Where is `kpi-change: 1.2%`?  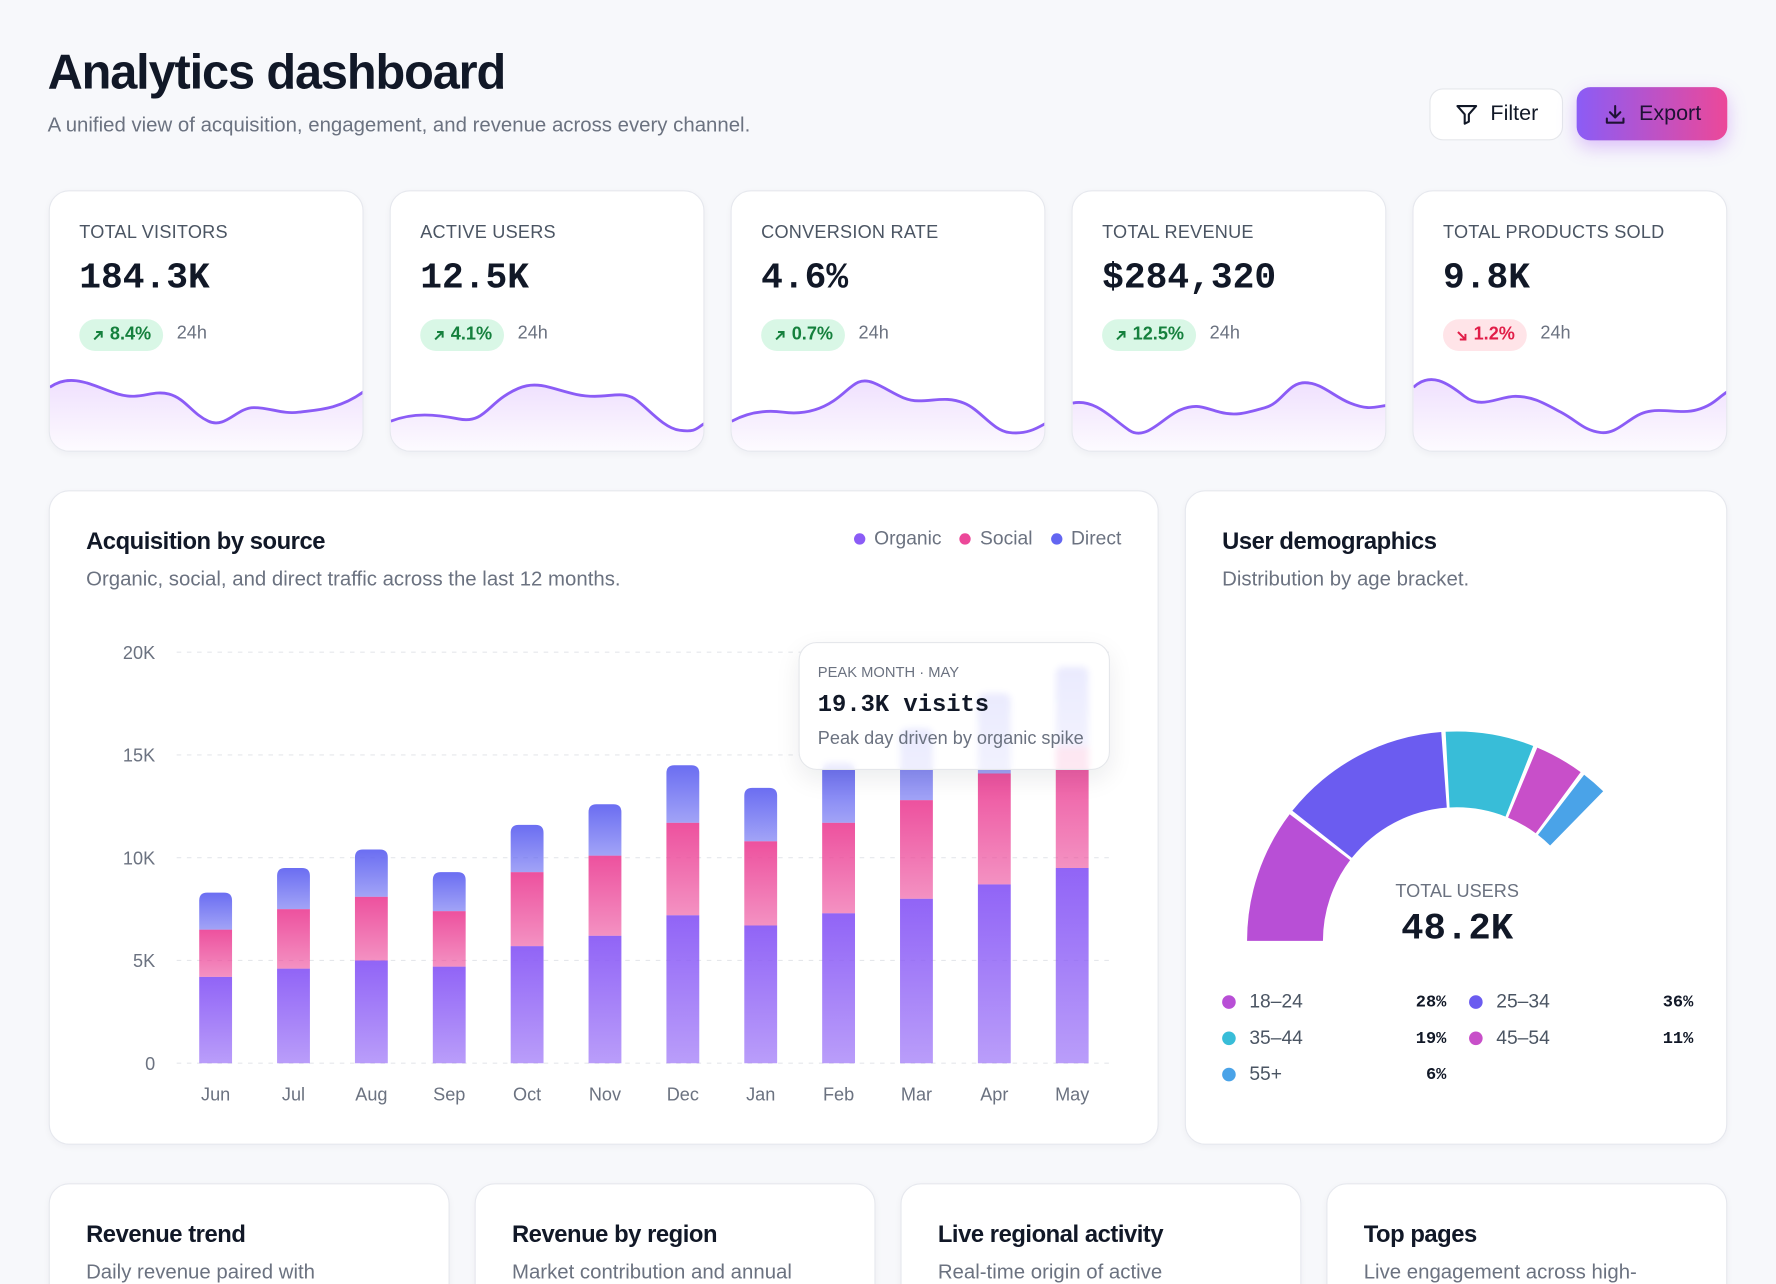 kpi-change: 1.2% is located at coordinates (1494, 334).